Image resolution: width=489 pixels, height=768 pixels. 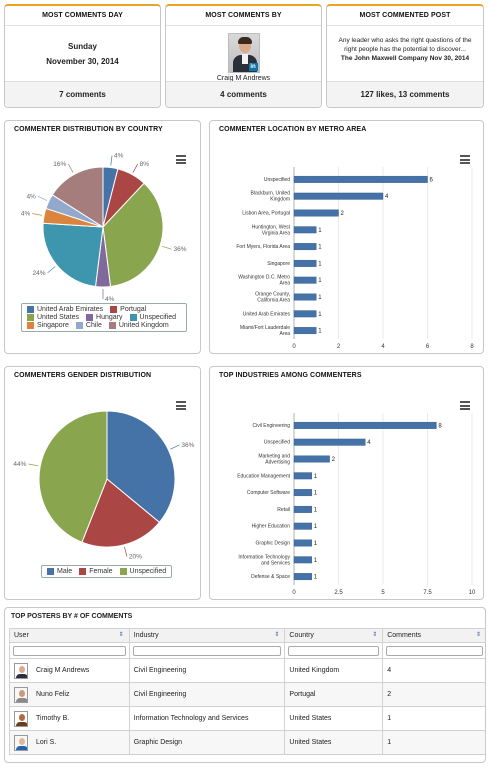 I want to click on chart-title: TOP INDUSTRIES AMONG COMMENTERS, so click(x=290, y=375).